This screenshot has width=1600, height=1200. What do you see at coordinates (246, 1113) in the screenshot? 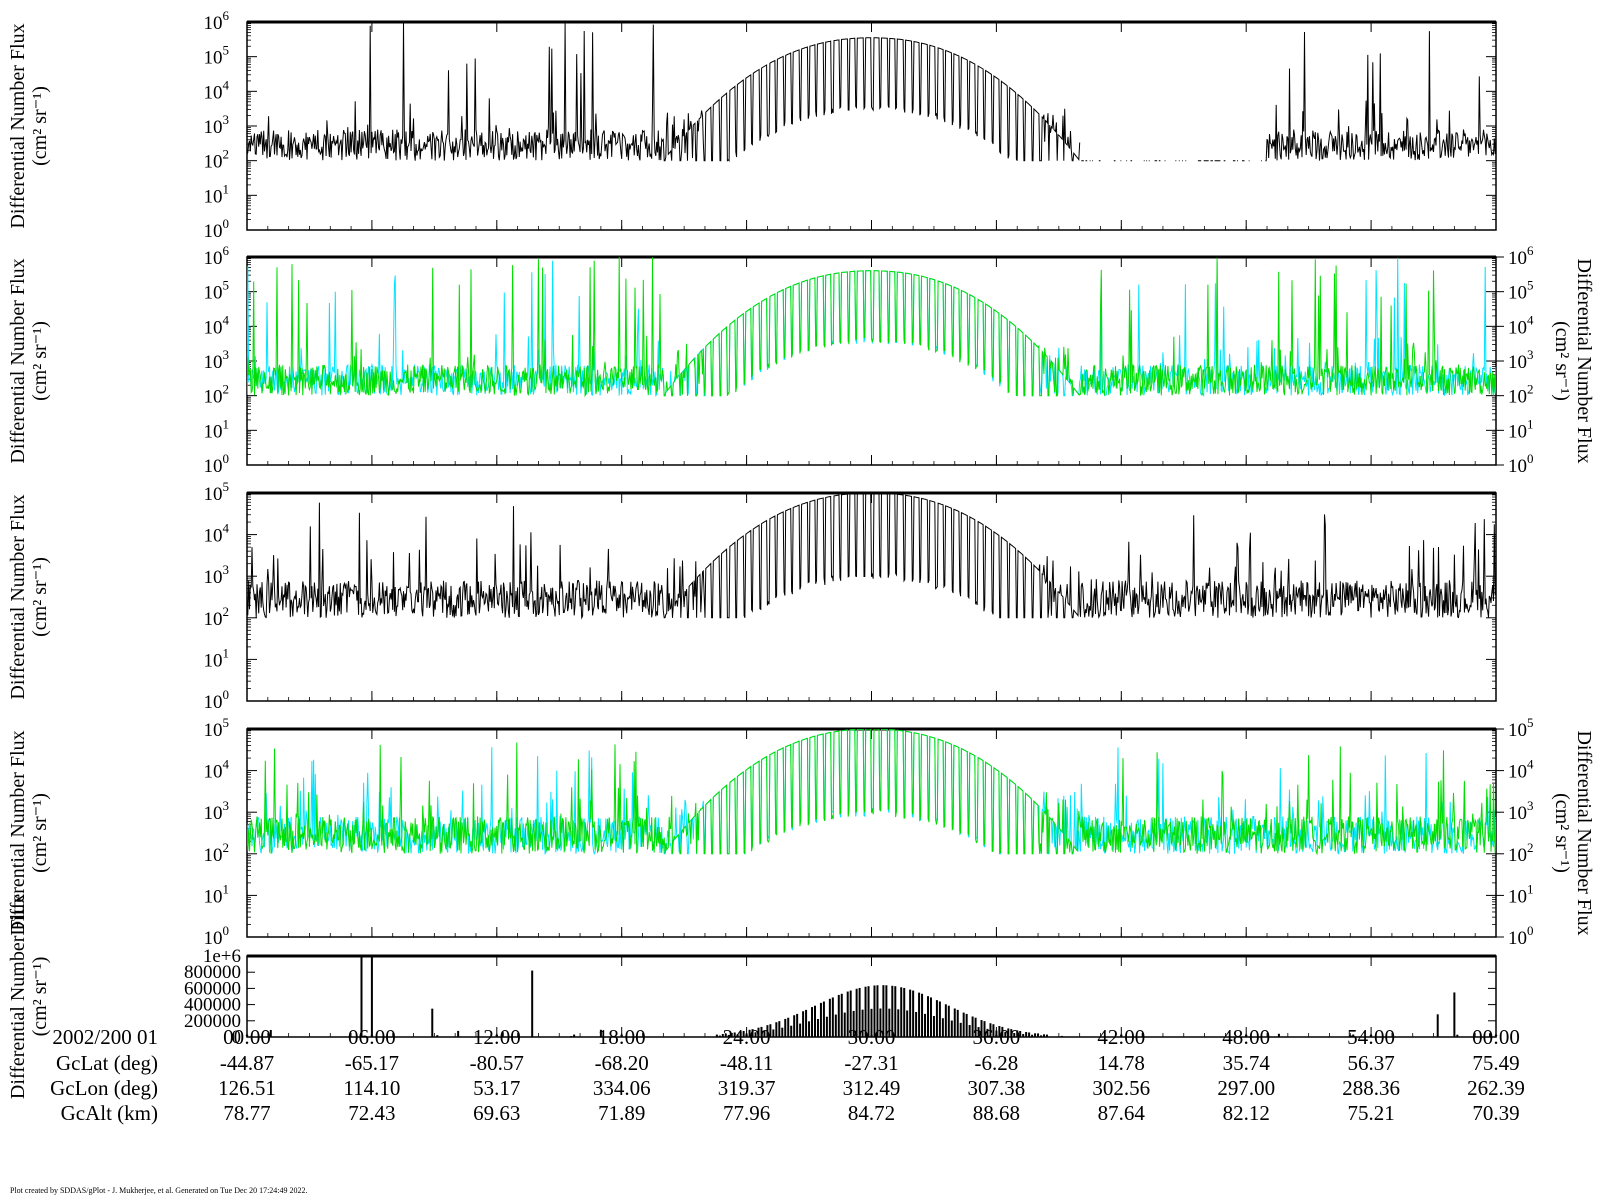
I see `x-axis-row-value: 78.77` at bounding box center [246, 1113].